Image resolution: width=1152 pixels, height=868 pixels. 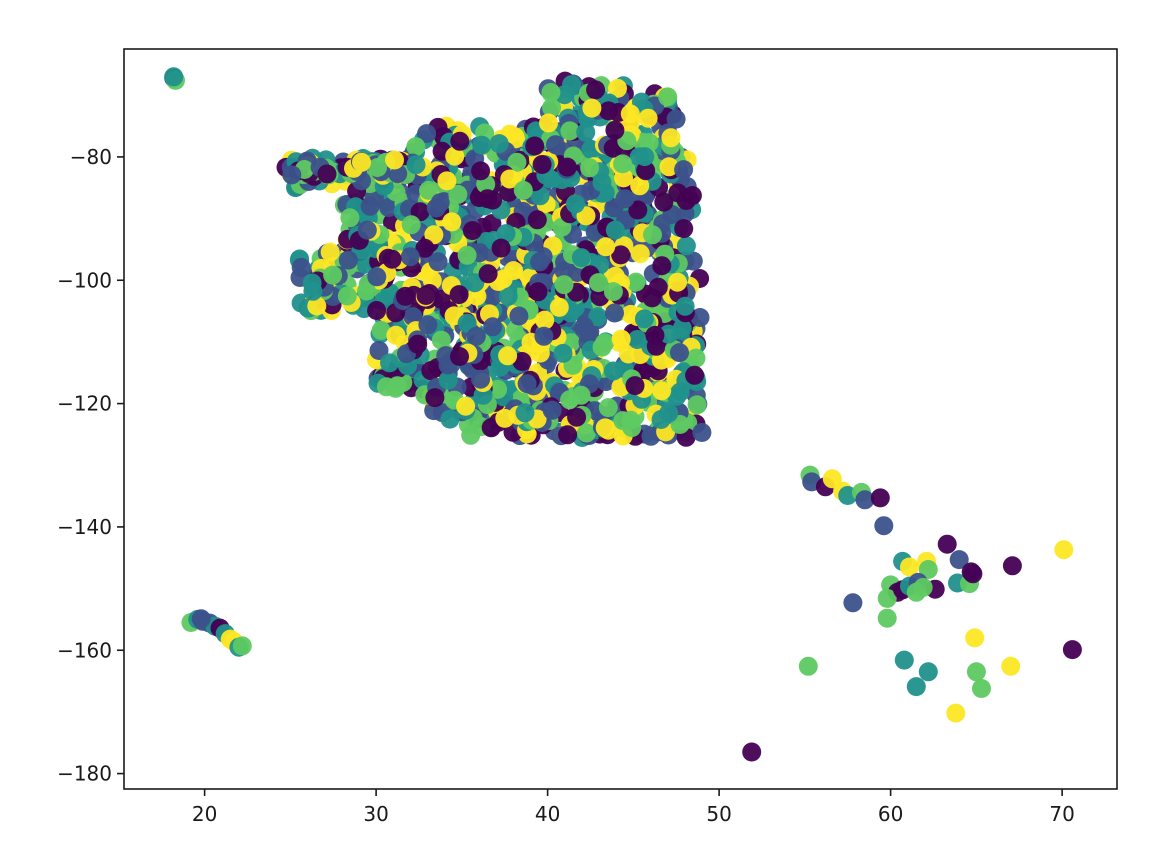 What do you see at coordinates (84, 404) in the screenshot?
I see `y-tick-label: −120` at bounding box center [84, 404].